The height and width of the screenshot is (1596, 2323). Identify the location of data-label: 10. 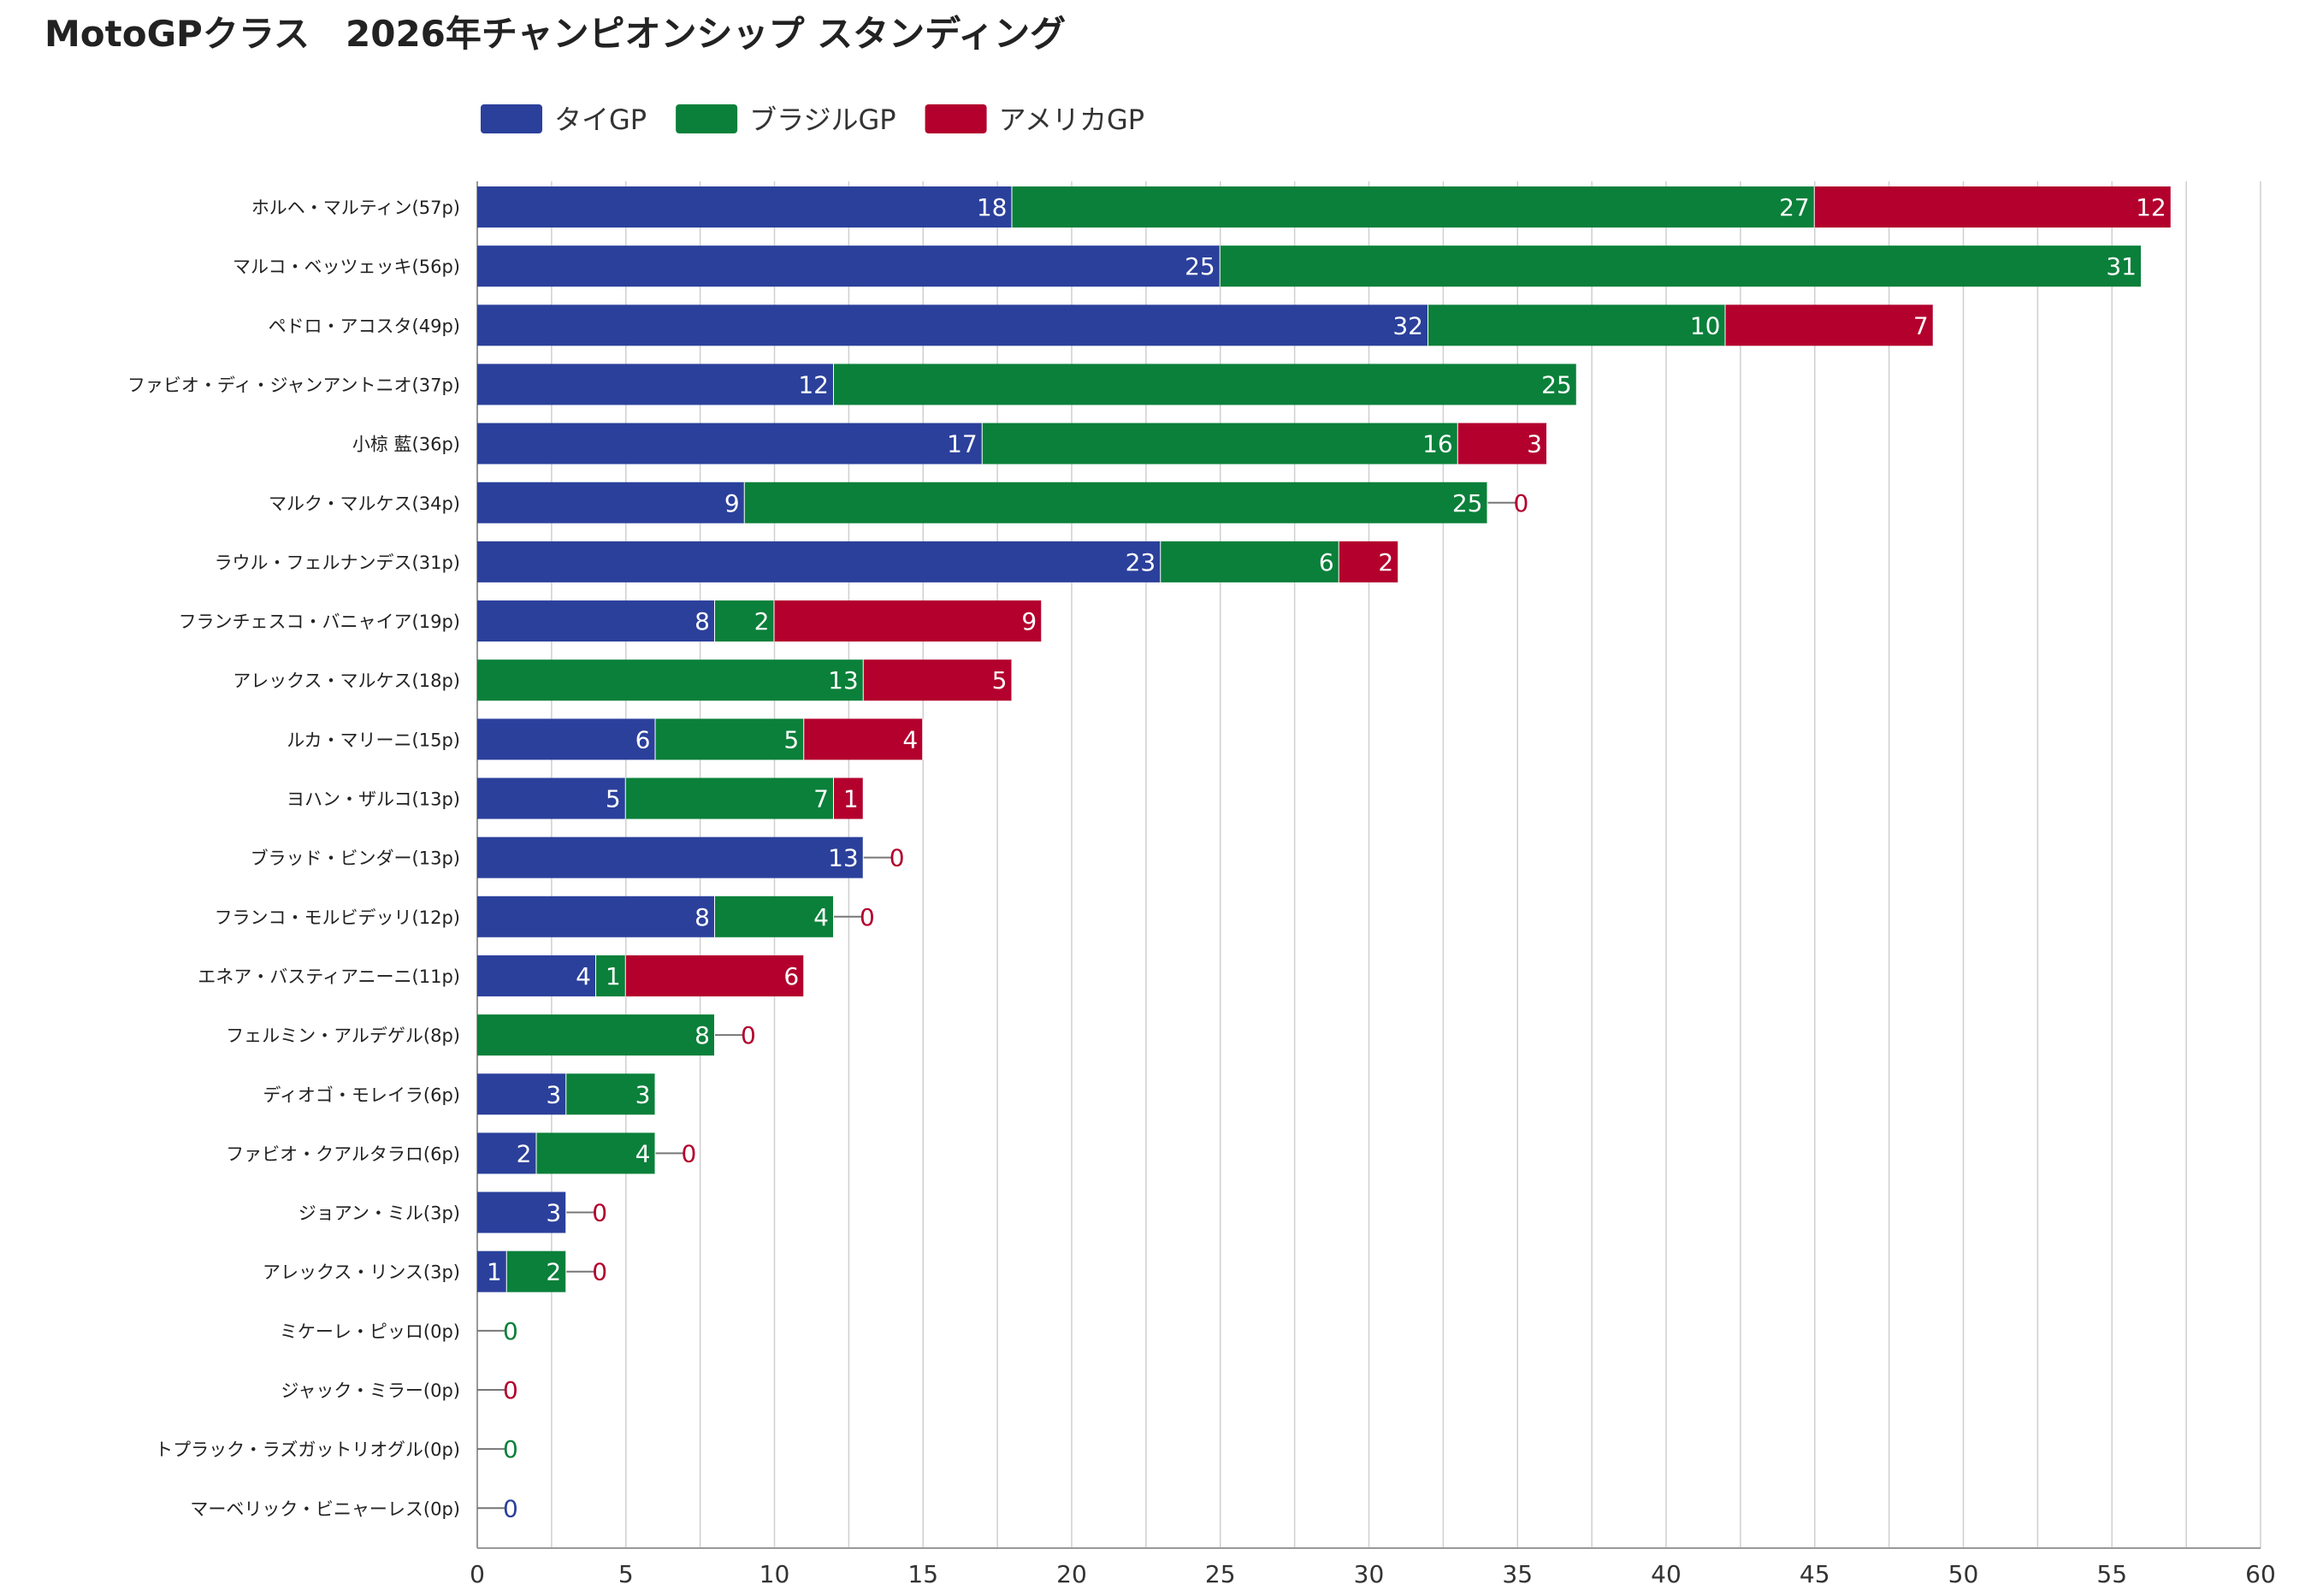
(1705, 325).